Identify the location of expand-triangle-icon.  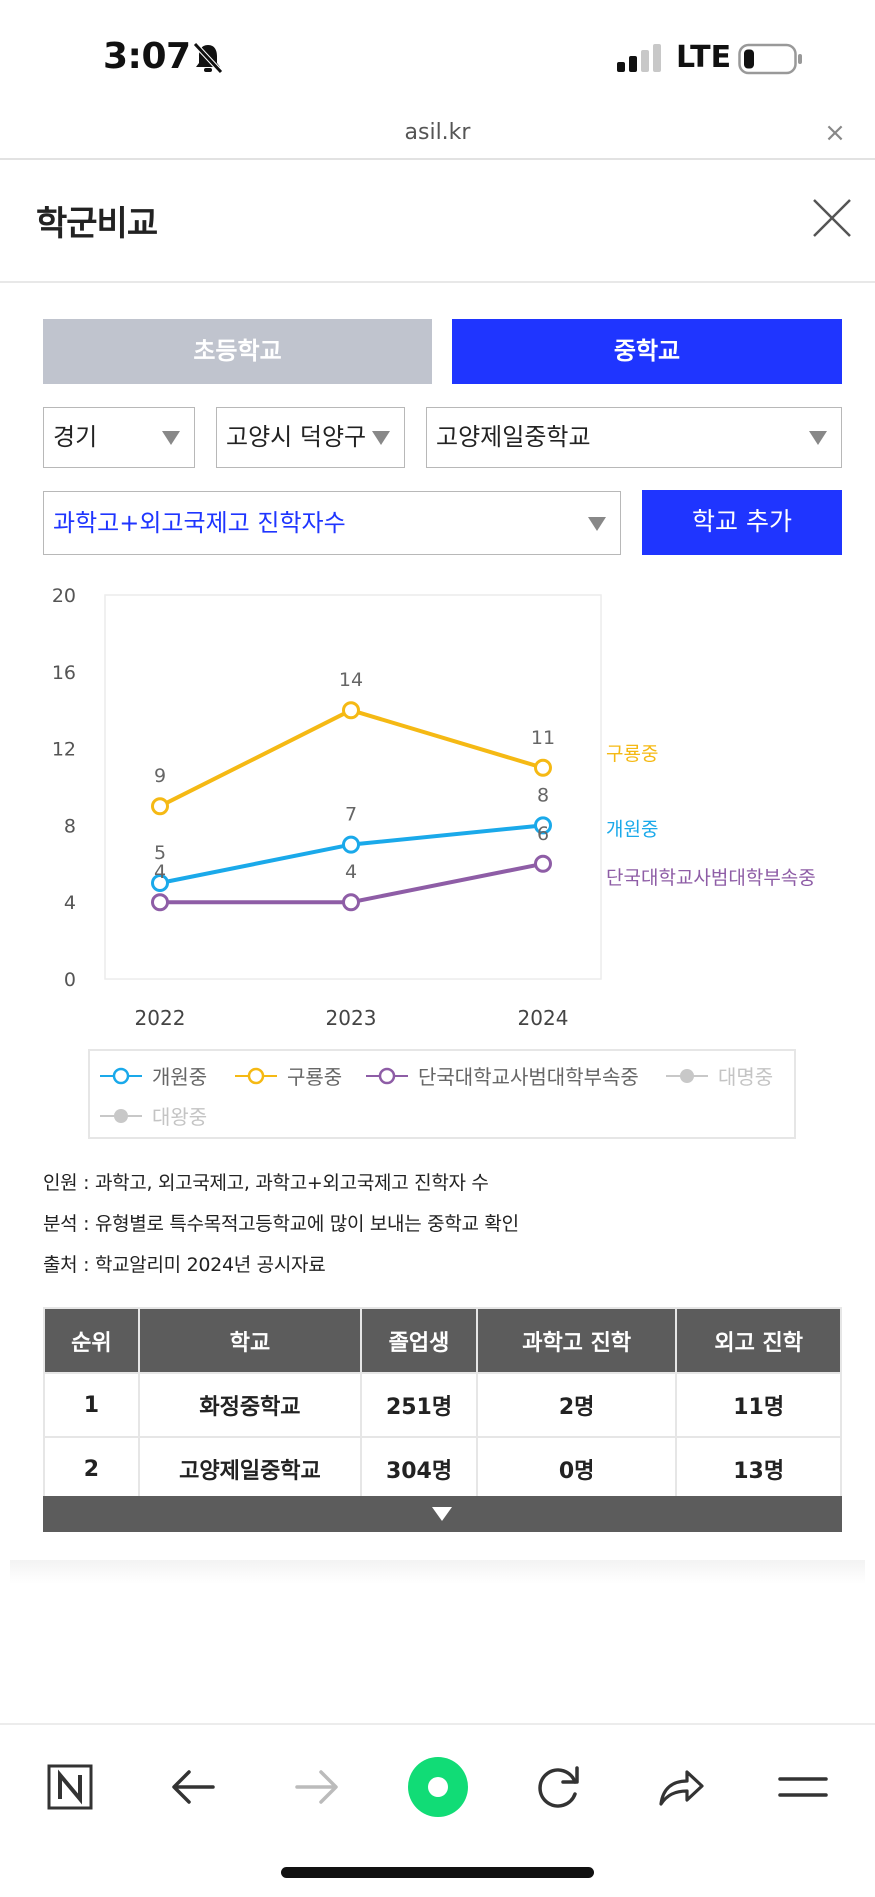
(442, 1514).